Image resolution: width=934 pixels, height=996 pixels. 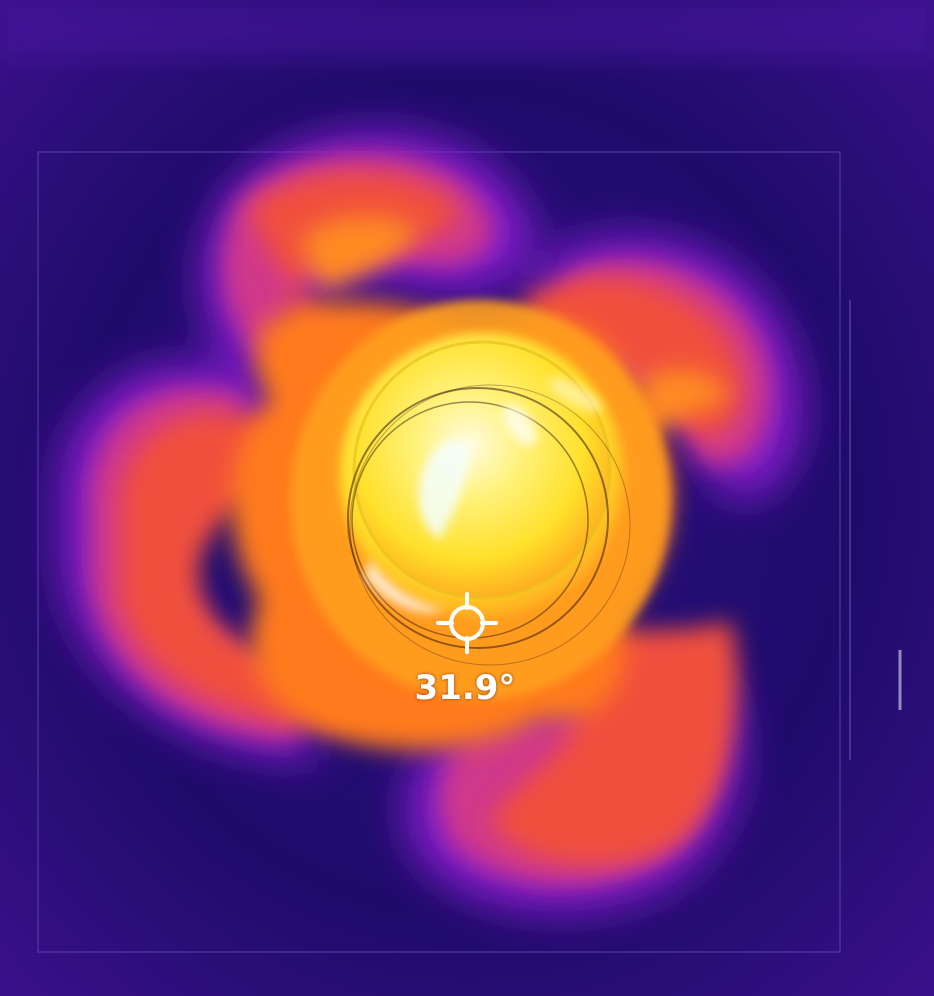 I want to click on hot-core, so click(x=485, y=499).